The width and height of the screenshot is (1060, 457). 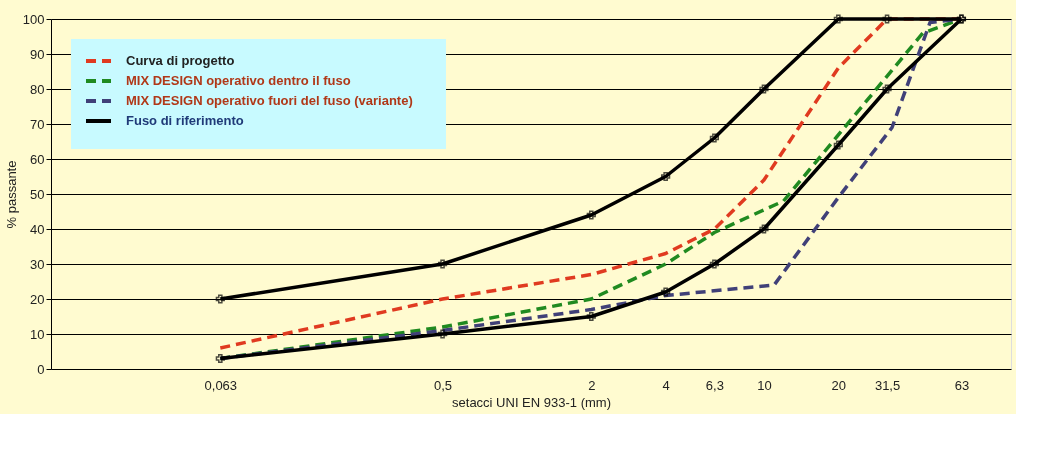 I want to click on x-tick-label: 0,063, so click(x=221, y=385).